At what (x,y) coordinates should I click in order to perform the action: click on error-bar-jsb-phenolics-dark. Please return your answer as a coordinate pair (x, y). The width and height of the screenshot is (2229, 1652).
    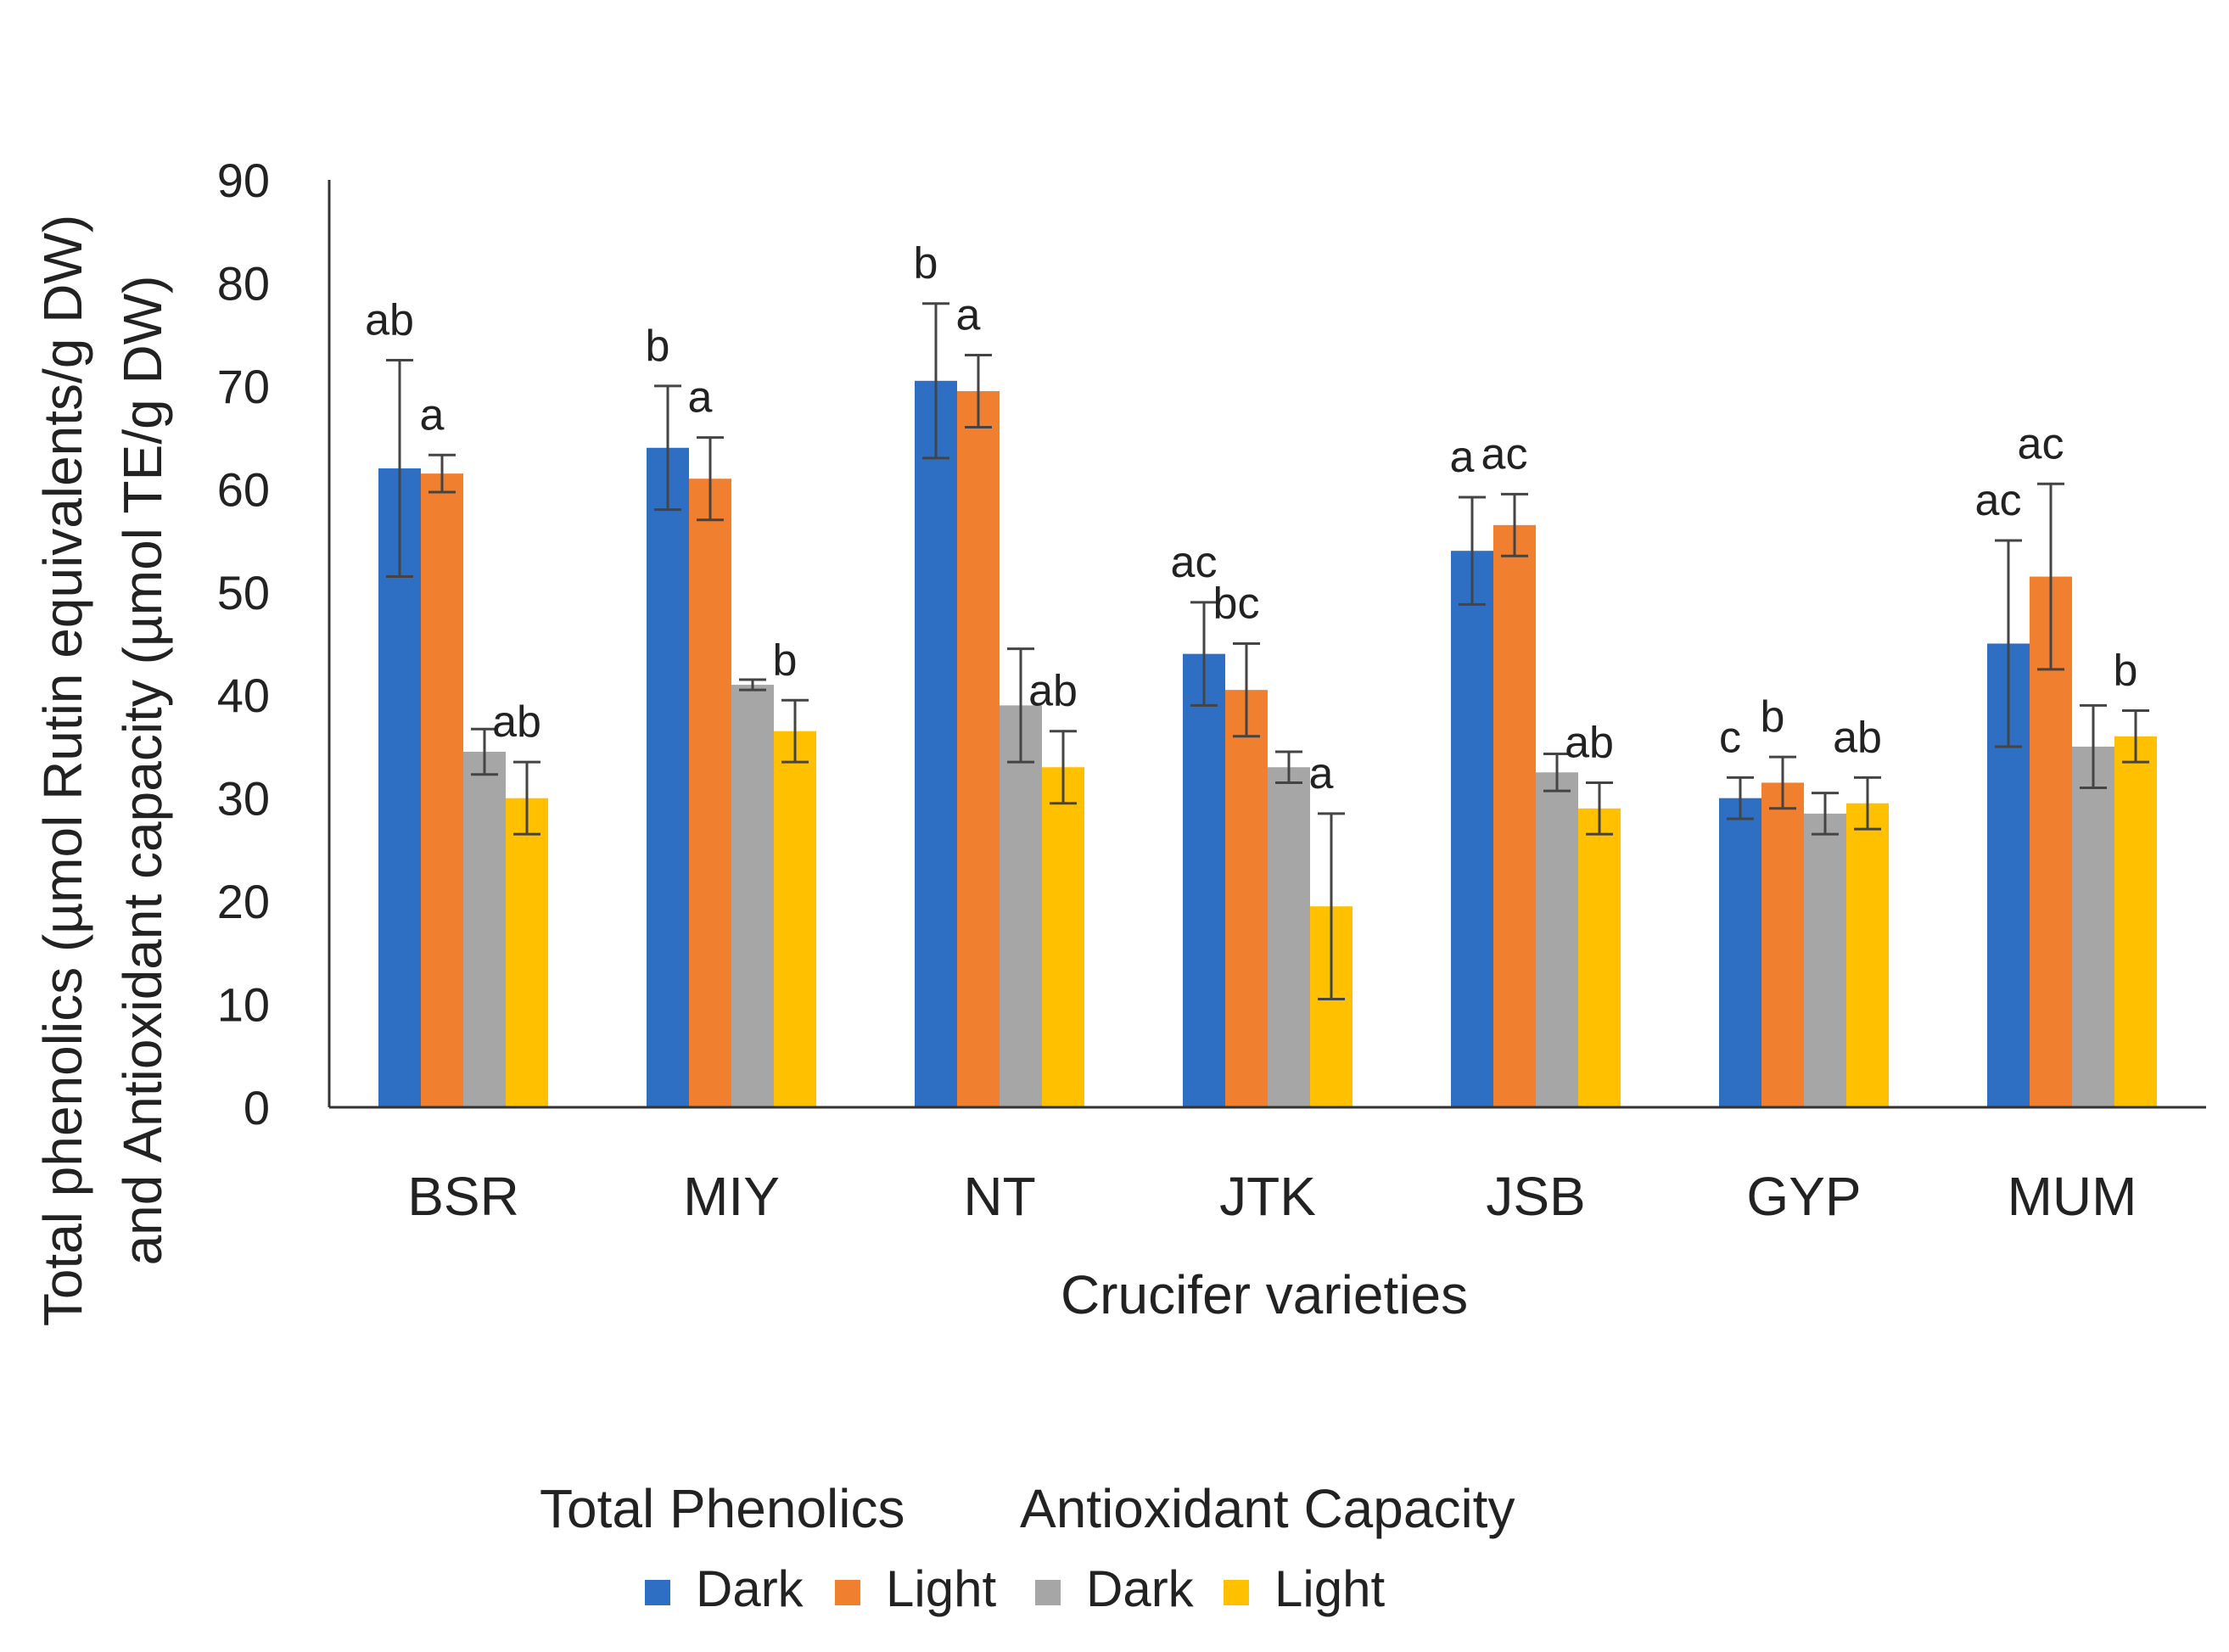
    Looking at the image, I should click on (1473, 551).